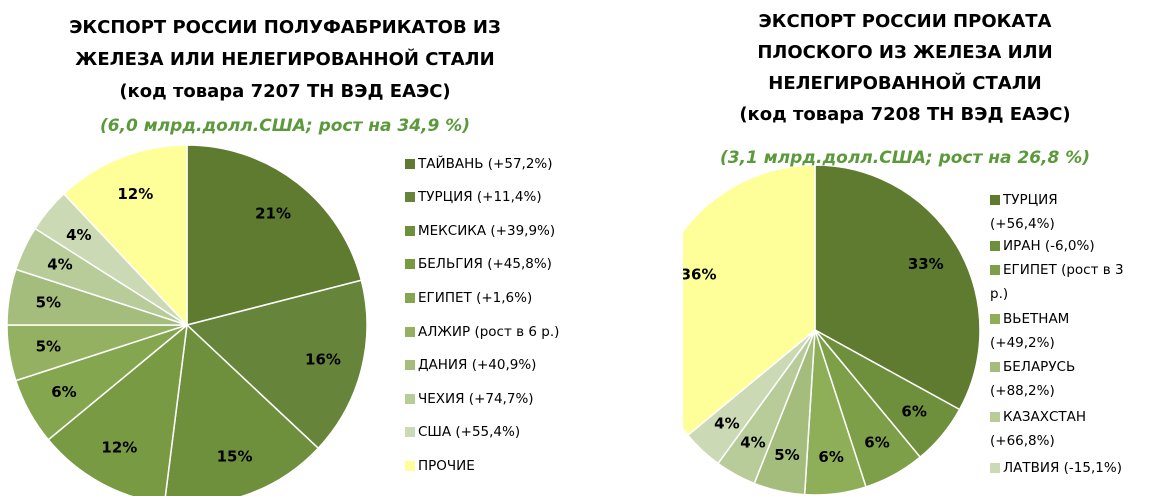  I want to click on legend-entry: ПРОЧИЕ, so click(535, 466).